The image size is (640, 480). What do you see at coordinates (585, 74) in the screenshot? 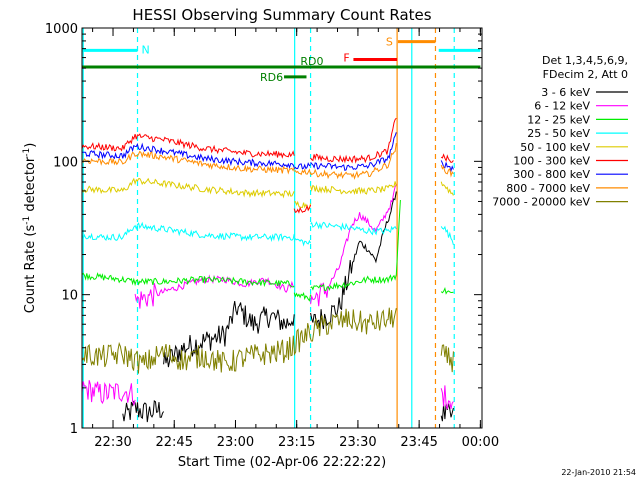
I see `legend-title-line2: FDecim 2, Att 0` at bounding box center [585, 74].